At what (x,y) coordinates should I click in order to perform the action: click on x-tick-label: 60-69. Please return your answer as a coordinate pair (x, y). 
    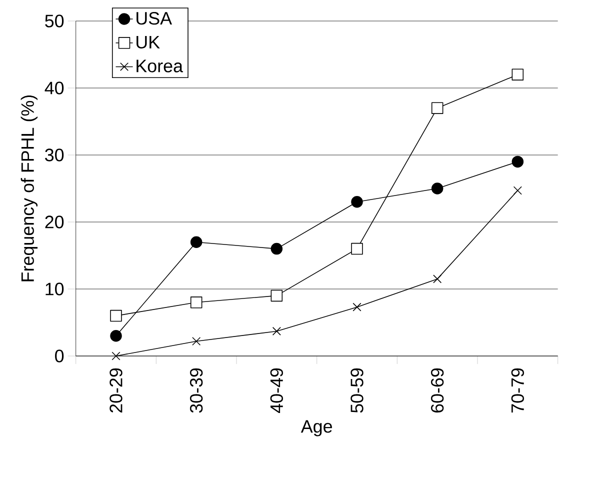
    Looking at the image, I should click on (437, 390).